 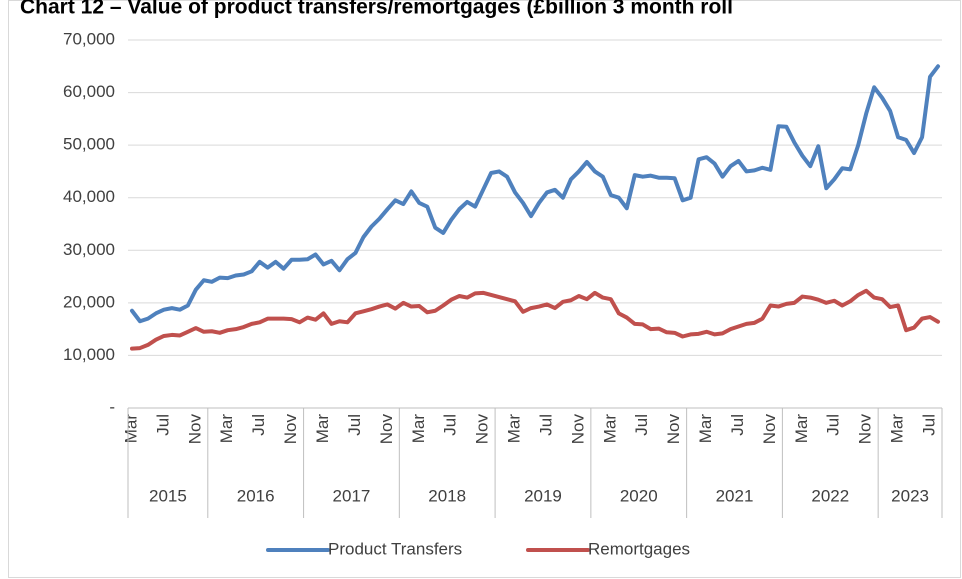 What do you see at coordinates (89, 38) in the screenshot?
I see `y-tick-label: 70,000` at bounding box center [89, 38].